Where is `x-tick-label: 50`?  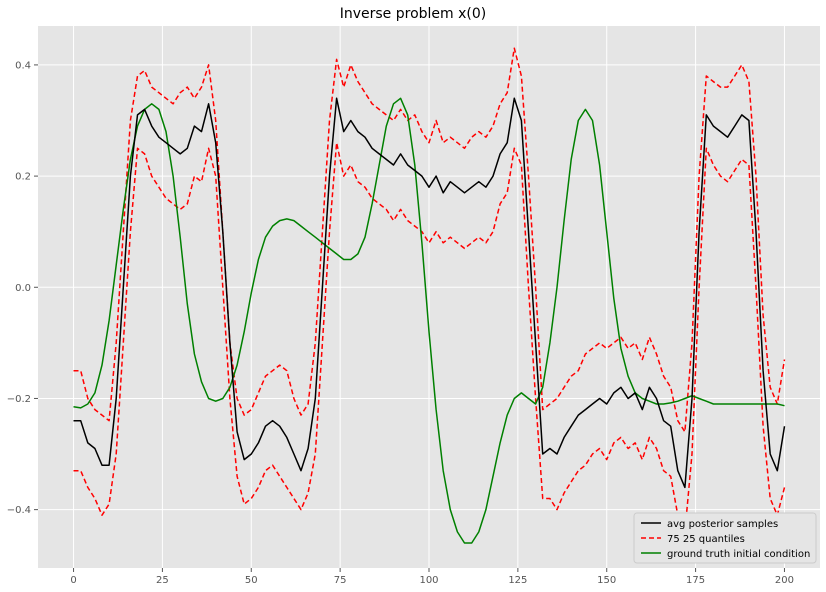 x-tick-label: 50 is located at coordinates (251, 580).